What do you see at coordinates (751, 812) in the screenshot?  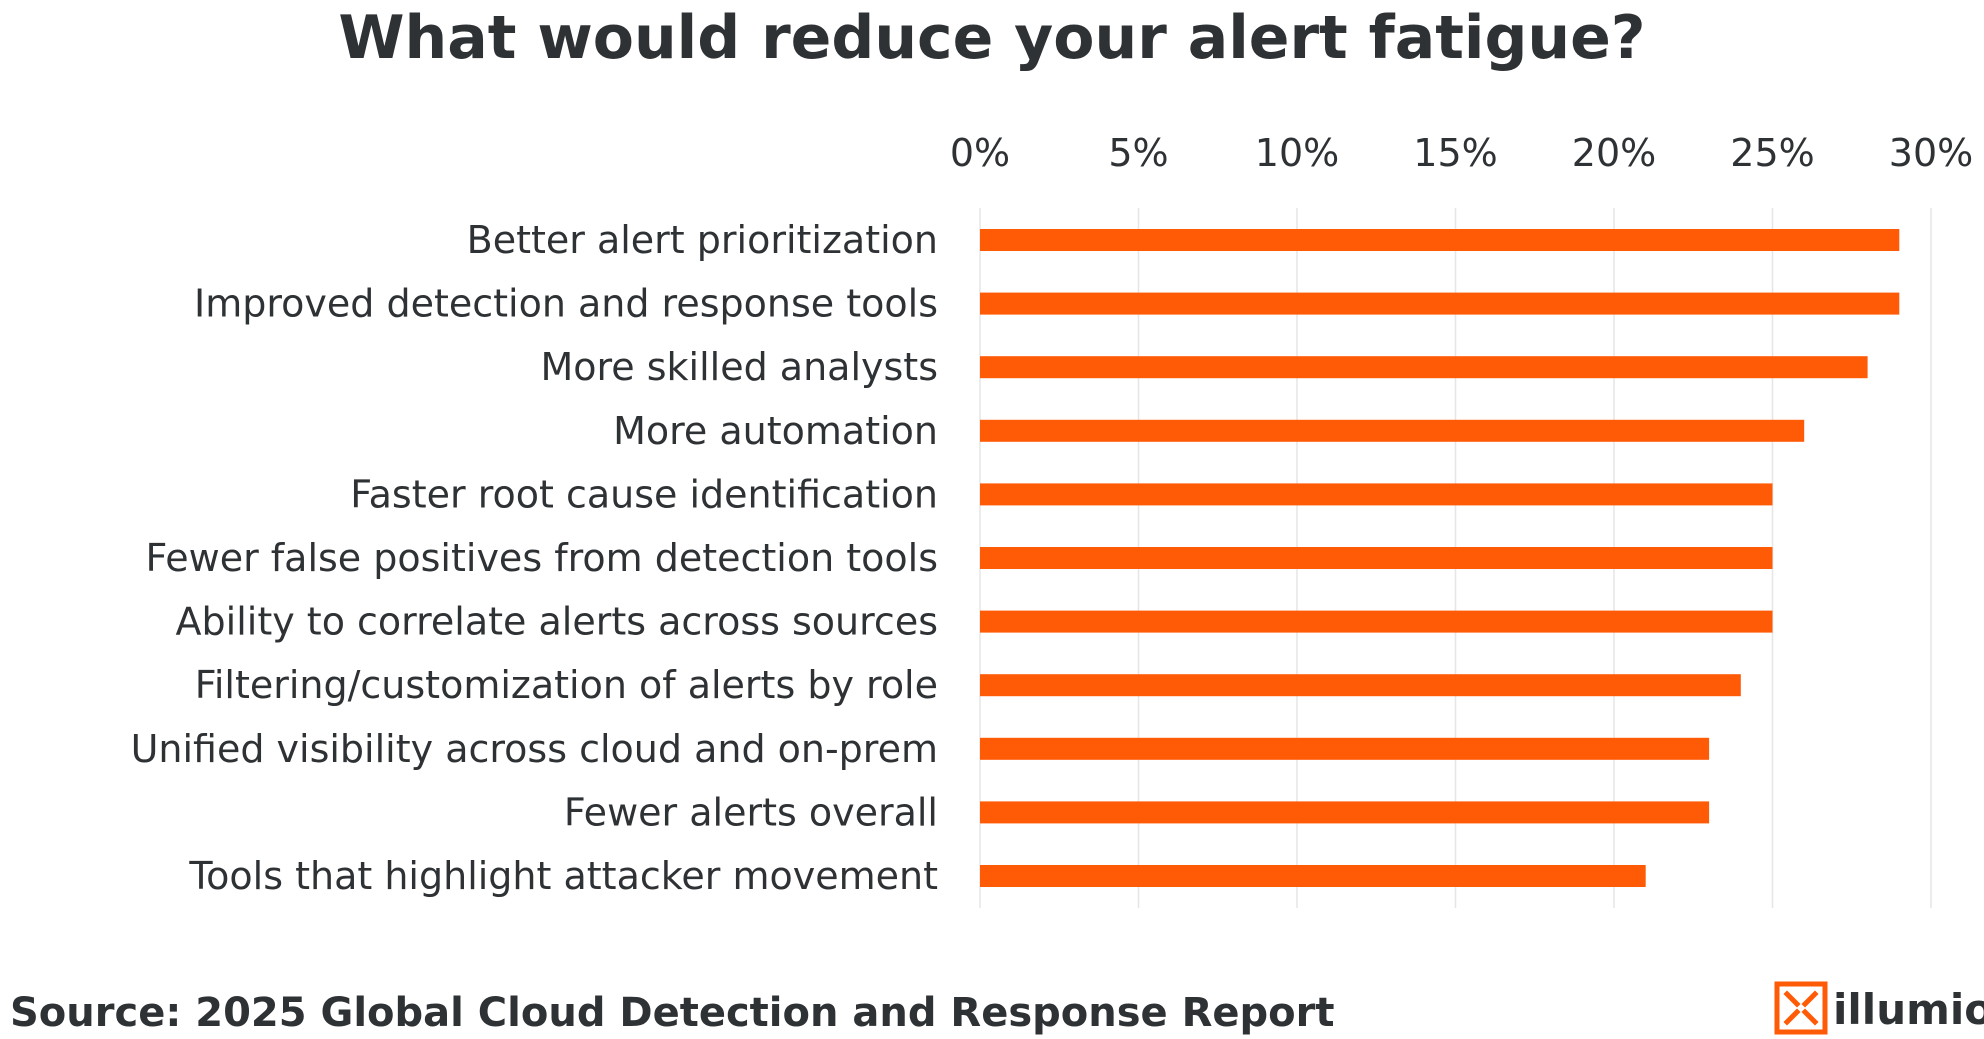 I see `category-label: Fewer alerts overall` at bounding box center [751, 812].